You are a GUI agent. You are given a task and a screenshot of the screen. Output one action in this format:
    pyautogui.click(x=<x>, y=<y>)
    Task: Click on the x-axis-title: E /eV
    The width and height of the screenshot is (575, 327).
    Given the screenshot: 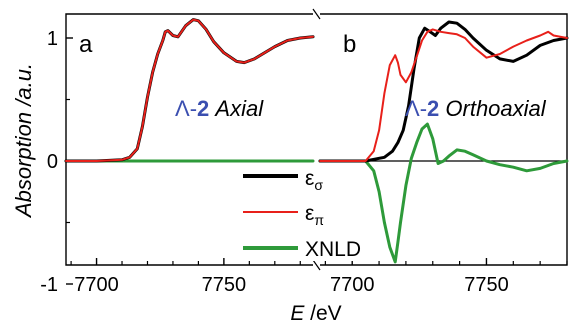 What is the action you would take?
    pyautogui.click(x=315, y=313)
    